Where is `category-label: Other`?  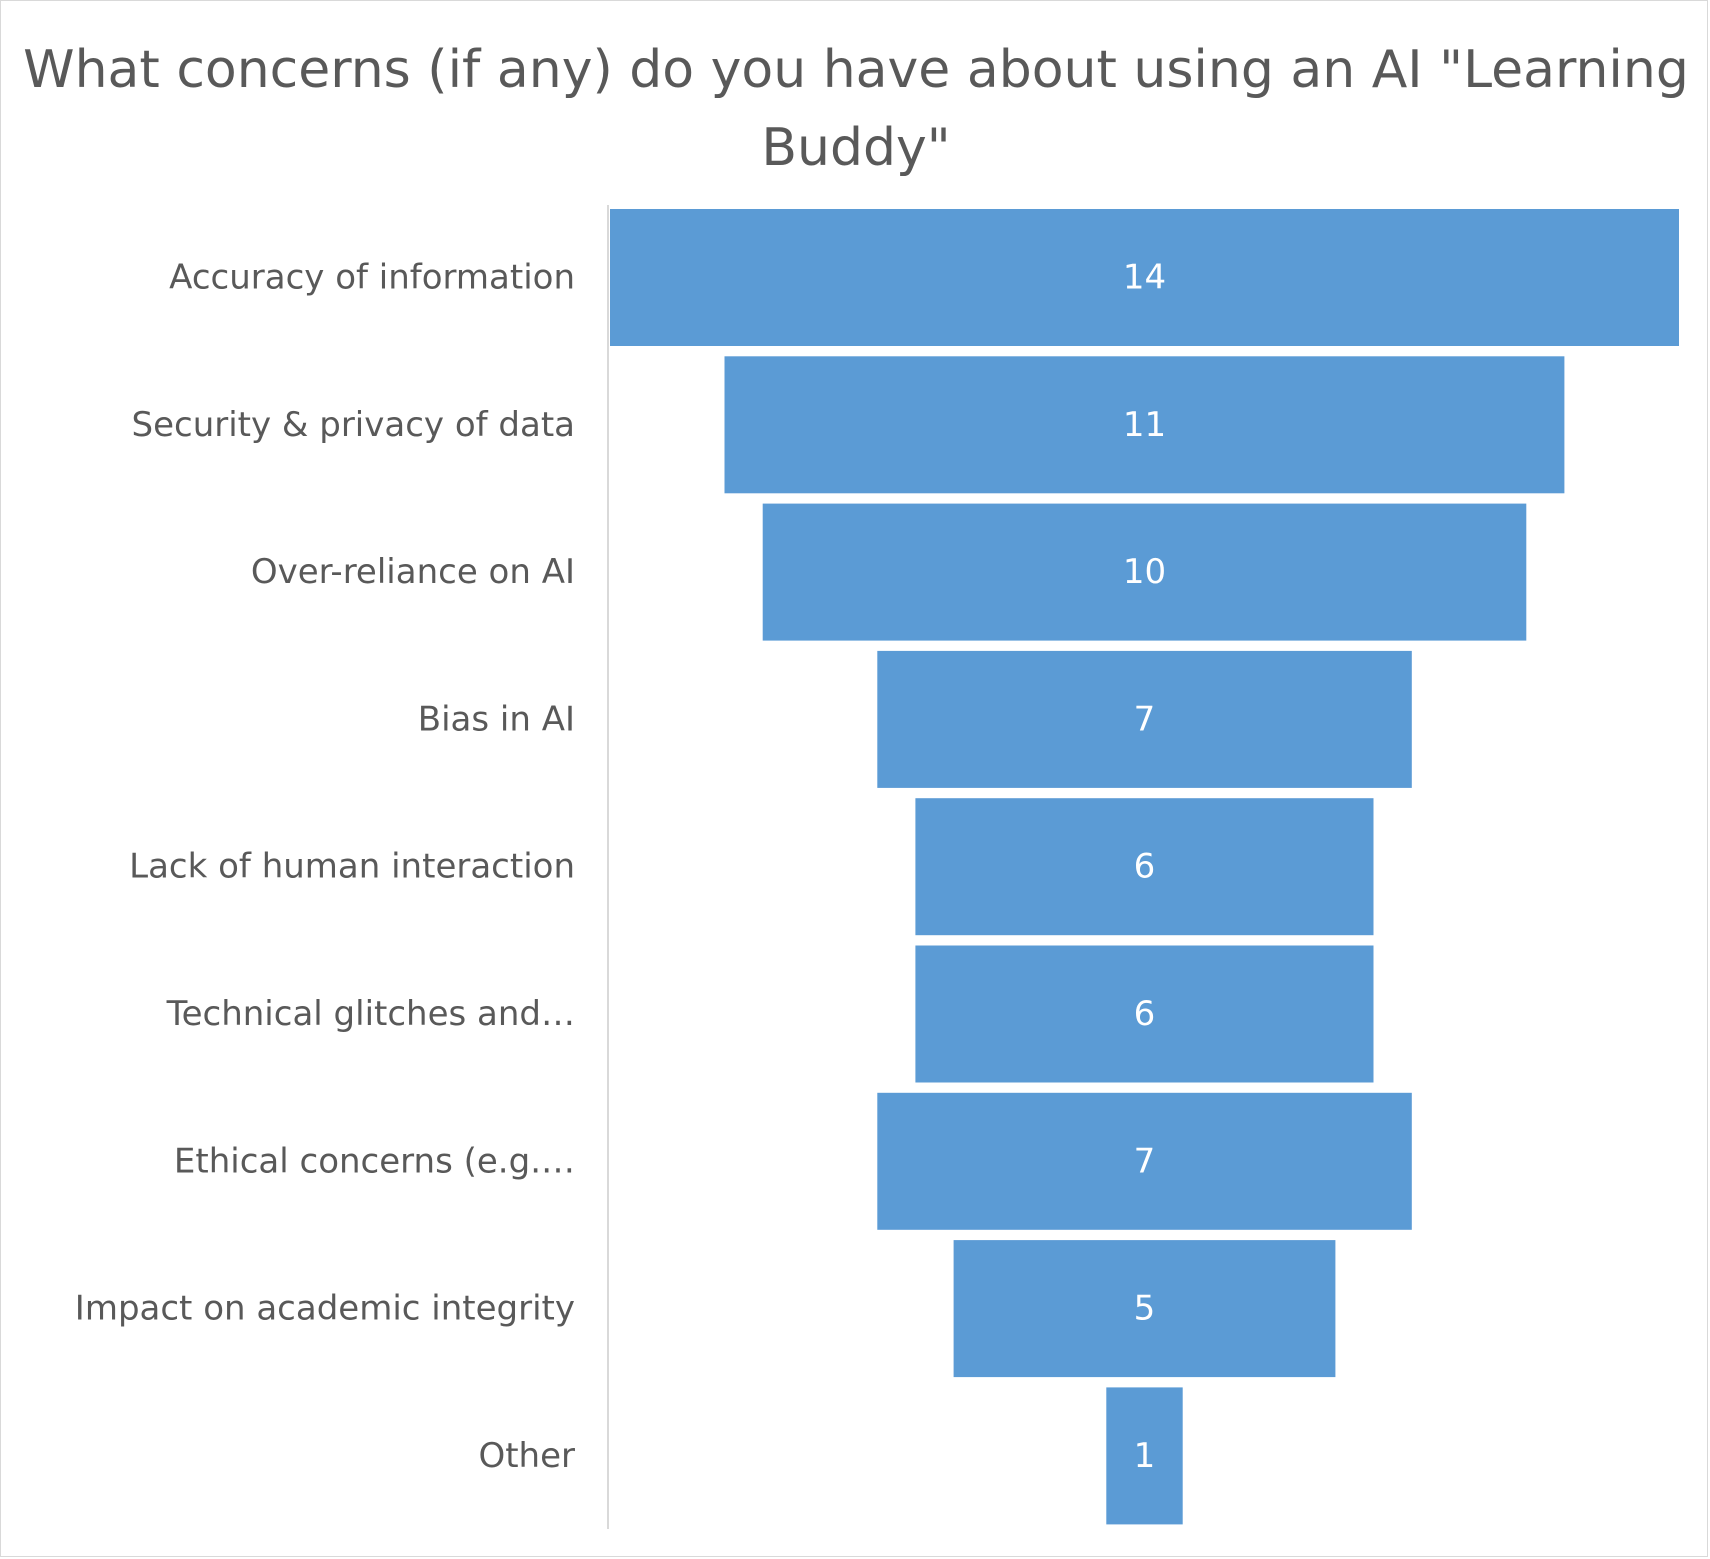 category-label: Other is located at coordinates (526, 1456).